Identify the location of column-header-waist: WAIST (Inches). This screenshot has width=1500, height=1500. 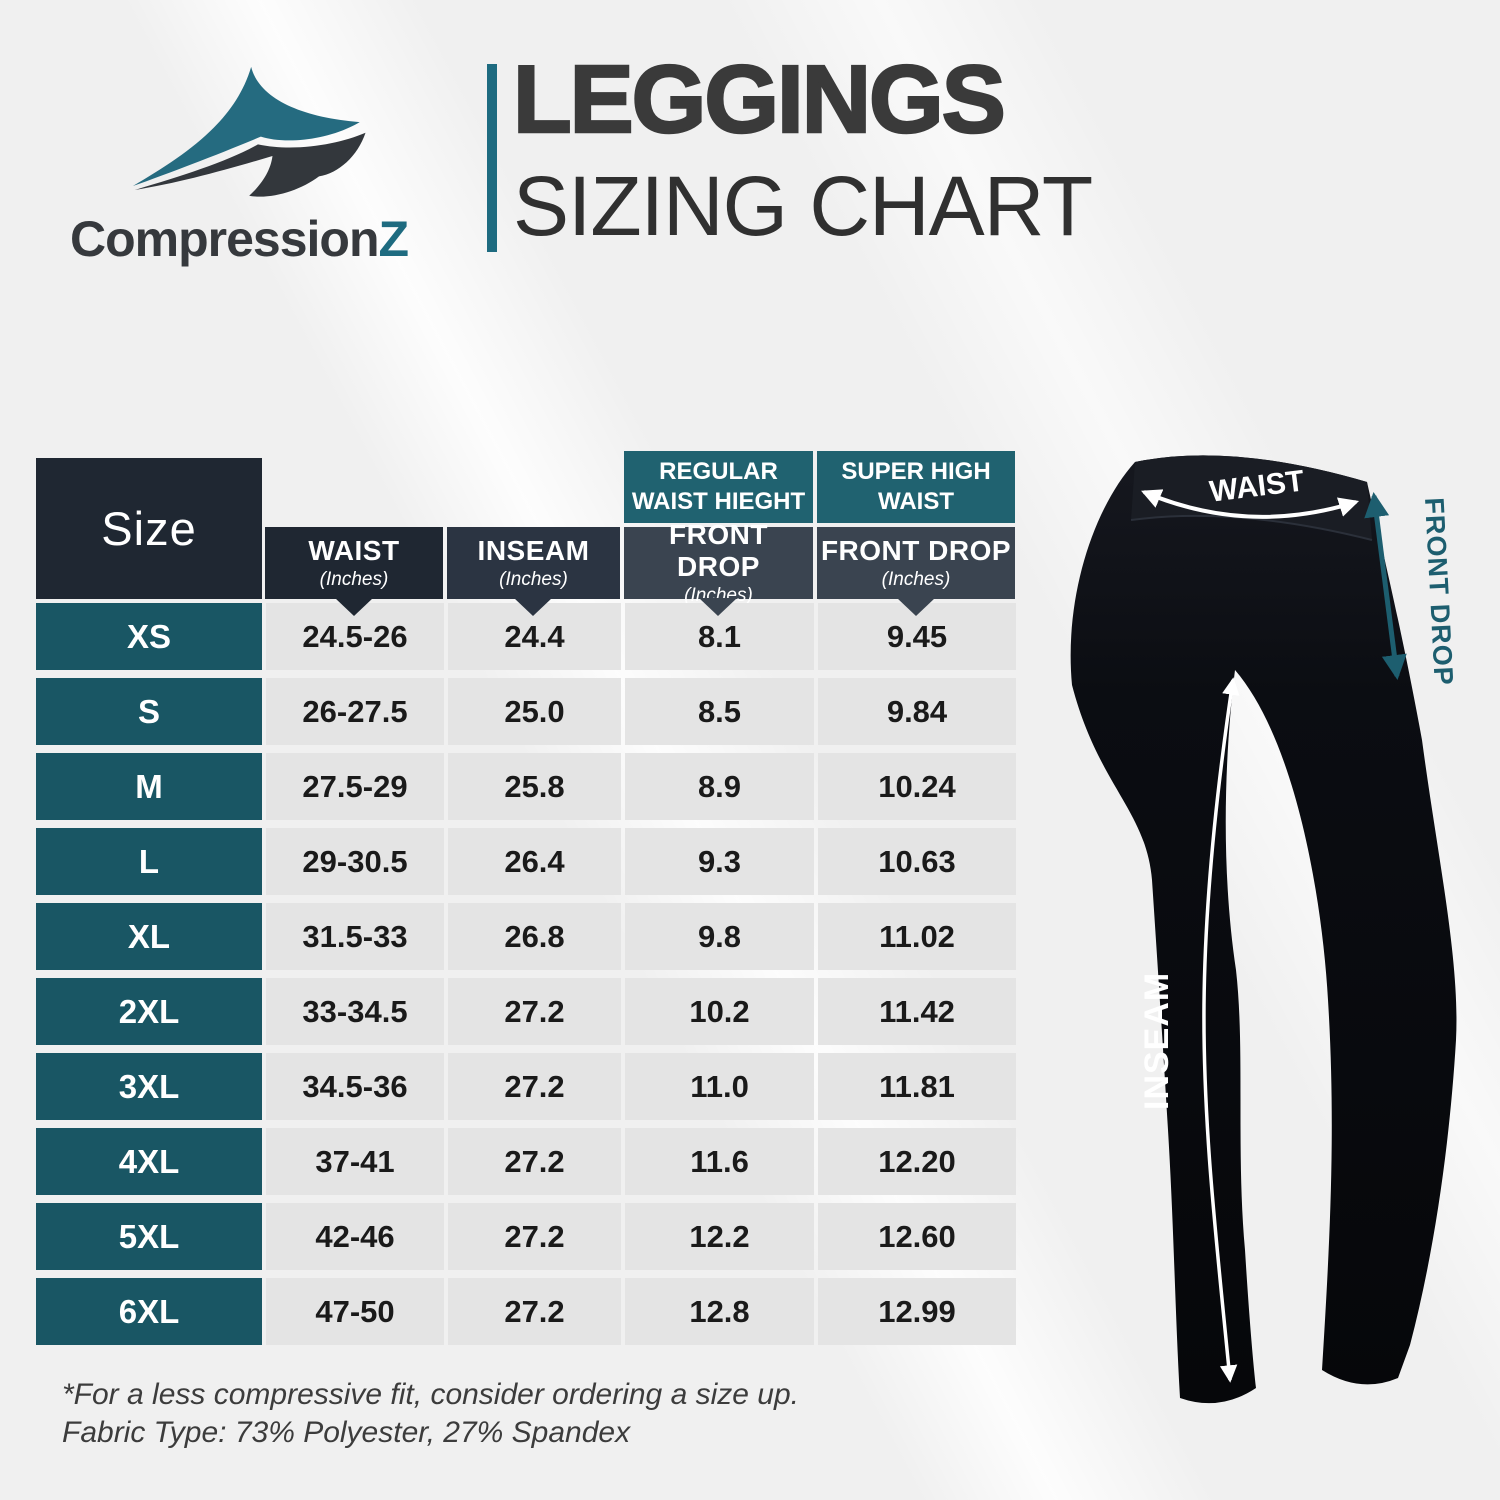
(354, 563).